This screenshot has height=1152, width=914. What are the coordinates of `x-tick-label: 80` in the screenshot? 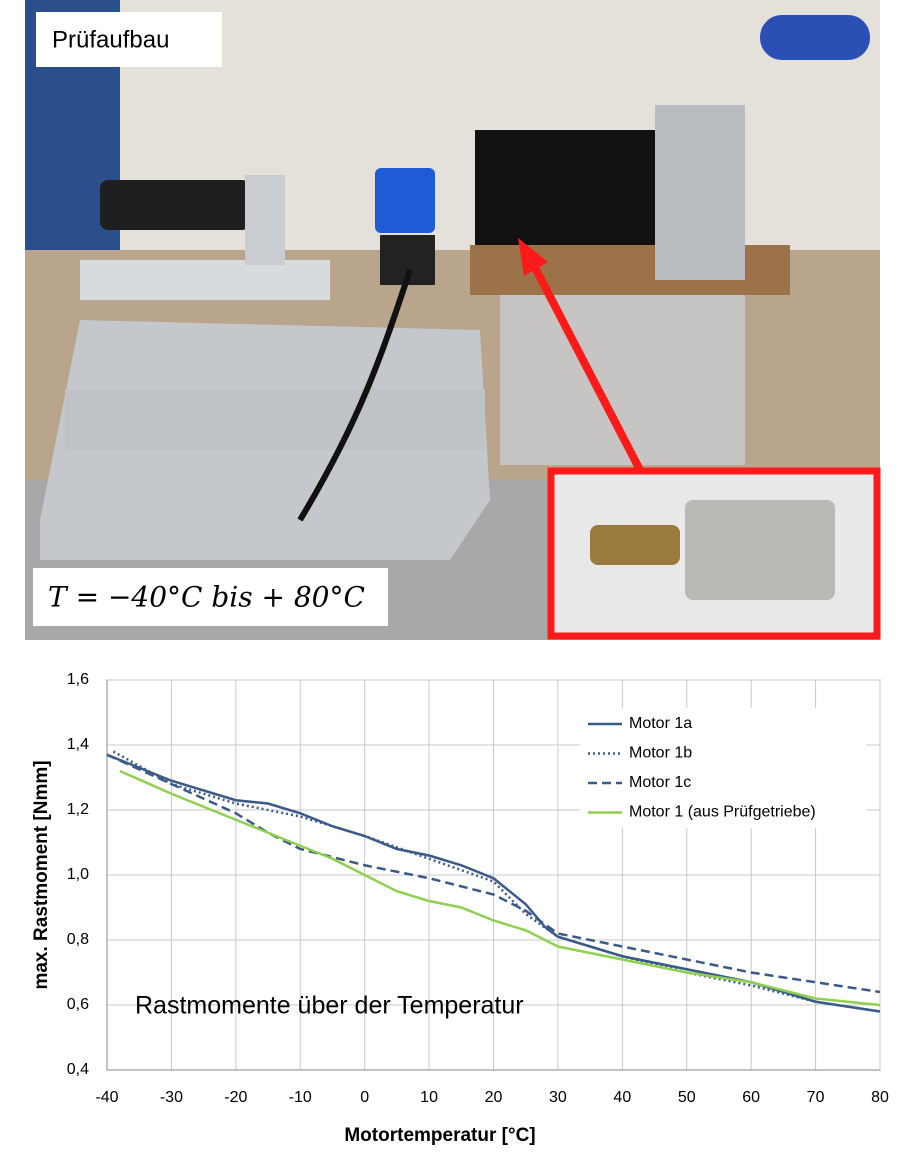 It's located at (880, 1097).